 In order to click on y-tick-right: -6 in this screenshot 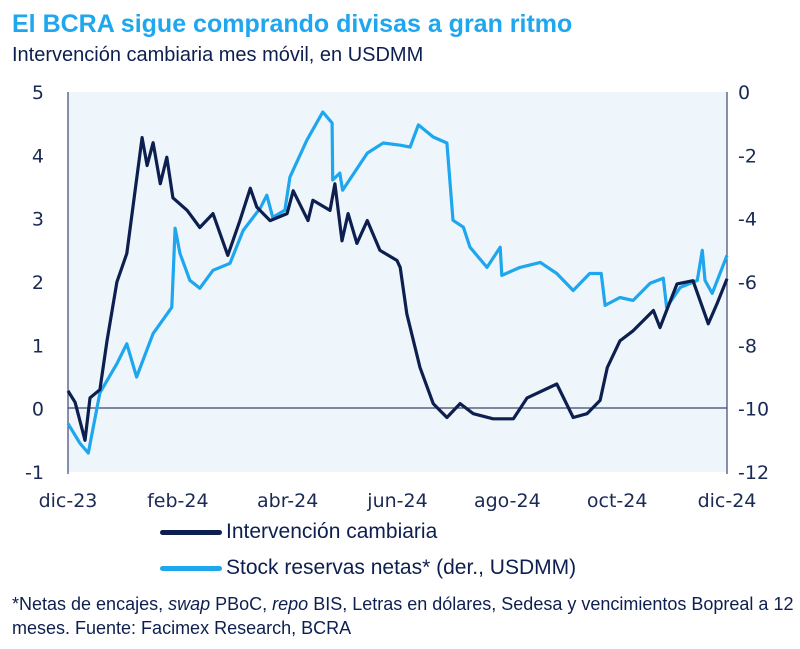, I will do `click(747, 283)`.